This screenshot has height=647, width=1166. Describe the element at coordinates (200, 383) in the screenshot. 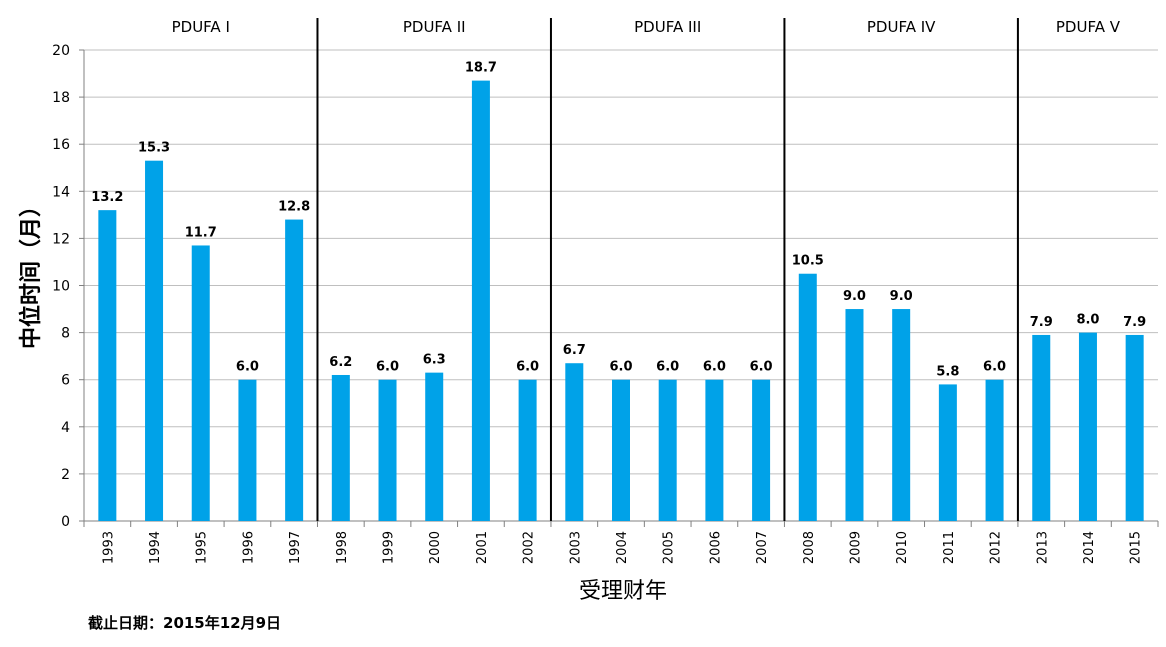

I see `bar-1995` at that location.